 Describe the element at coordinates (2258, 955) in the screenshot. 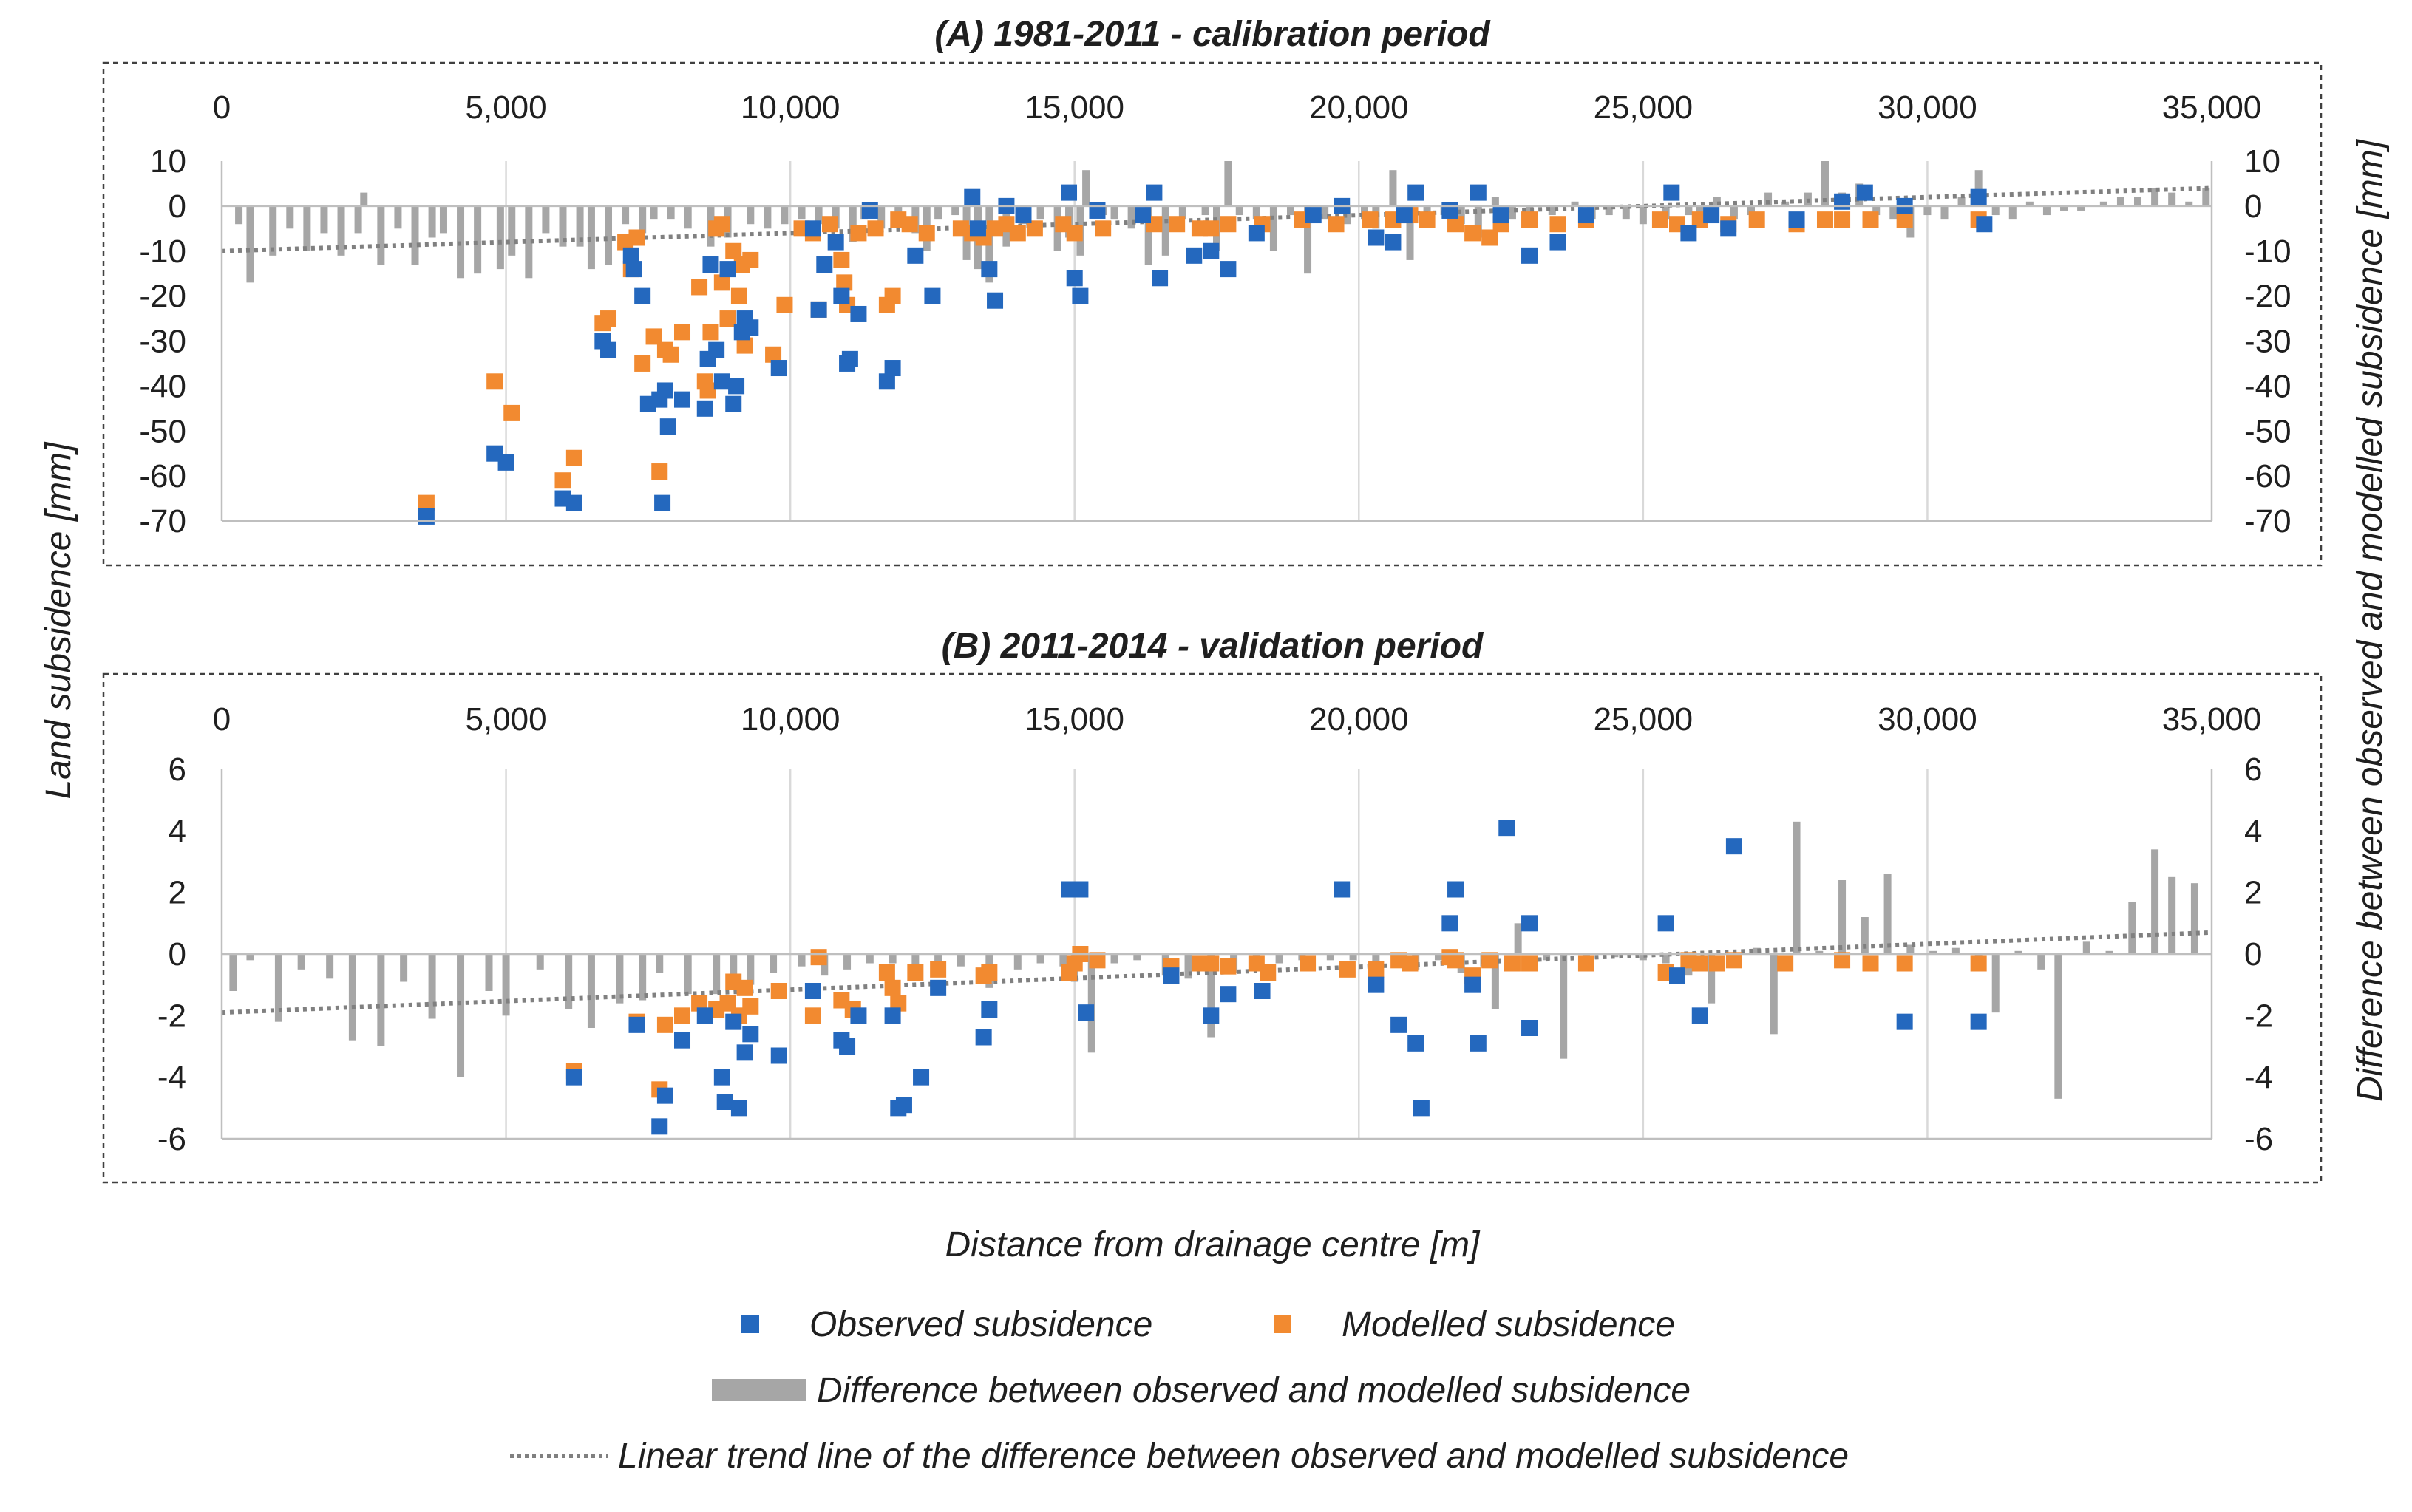

I see `panel-b-y-ticks-right: 6 4 2 0 -2 -4 -6` at that location.